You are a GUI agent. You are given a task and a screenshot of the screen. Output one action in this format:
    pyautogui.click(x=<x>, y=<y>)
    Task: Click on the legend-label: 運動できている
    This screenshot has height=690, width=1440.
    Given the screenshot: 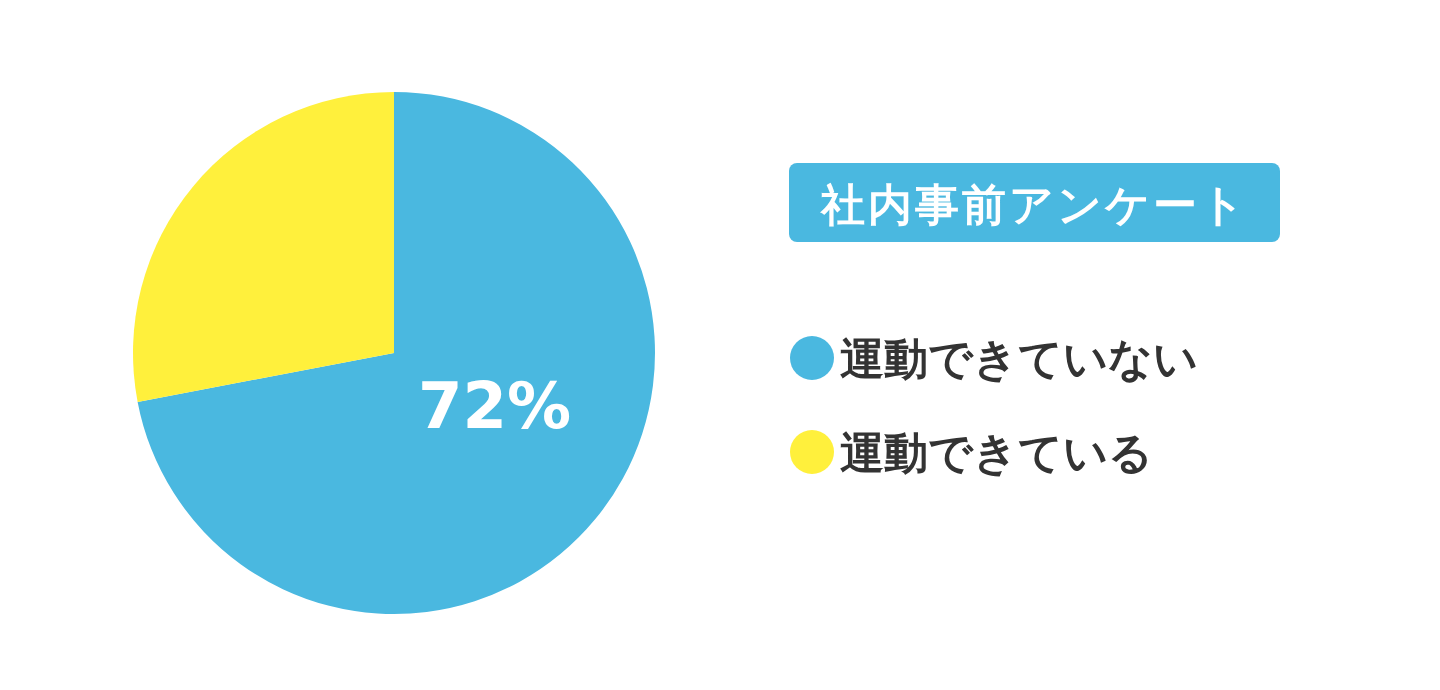 What is the action you would take?
    pyautogui.click(x=996, y=452)
    